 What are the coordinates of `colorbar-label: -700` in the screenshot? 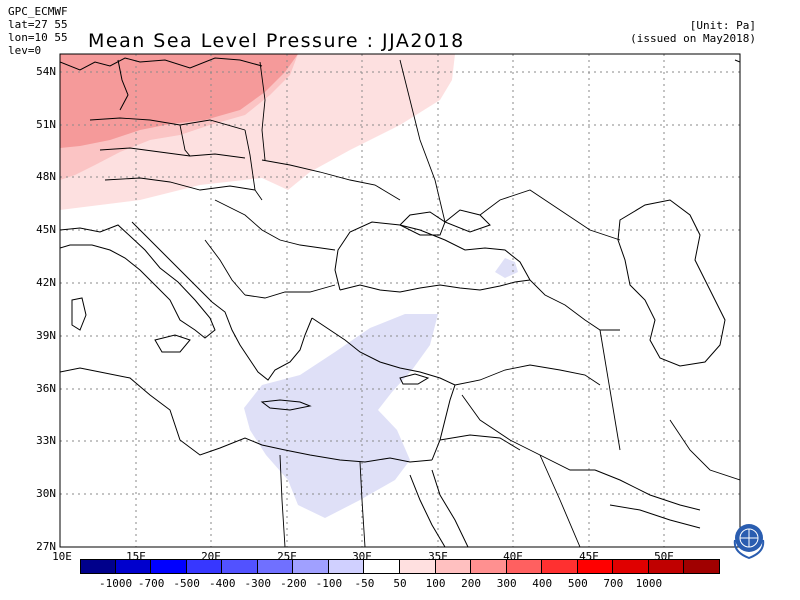 It's located at (151, 583).